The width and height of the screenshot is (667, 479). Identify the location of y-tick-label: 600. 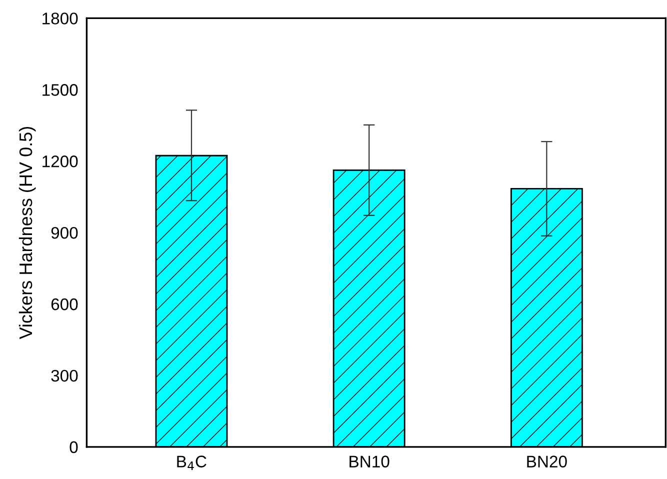
(64, 304).